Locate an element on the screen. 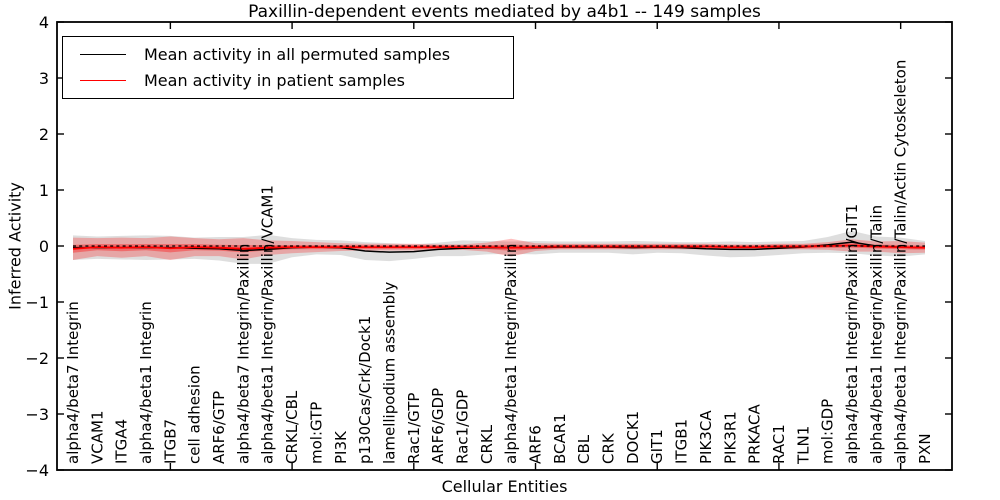 The width and height of the screenshot is (1000, 500). x-category-label: alpha4/beta7 Integrin/Paxillin is located at coordinates (243, 354).